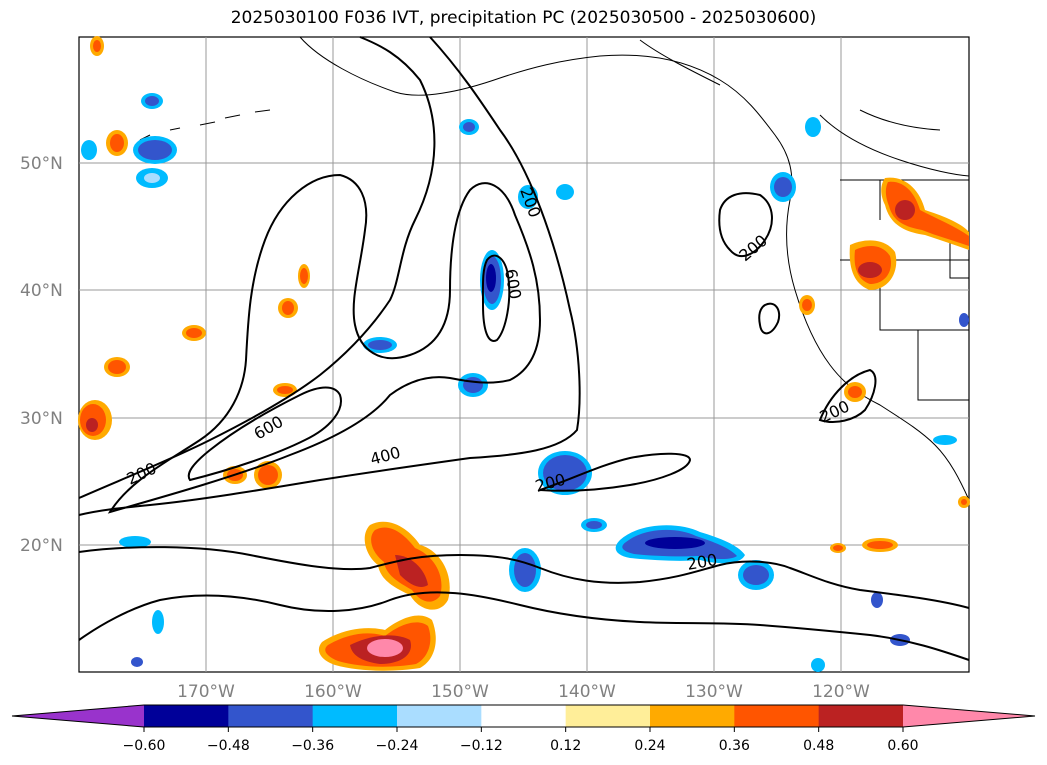  What do you see at coordinates (587, 692) in the screenshot?
I see `lon-label: 140°W` at bounding box center [587, 692].